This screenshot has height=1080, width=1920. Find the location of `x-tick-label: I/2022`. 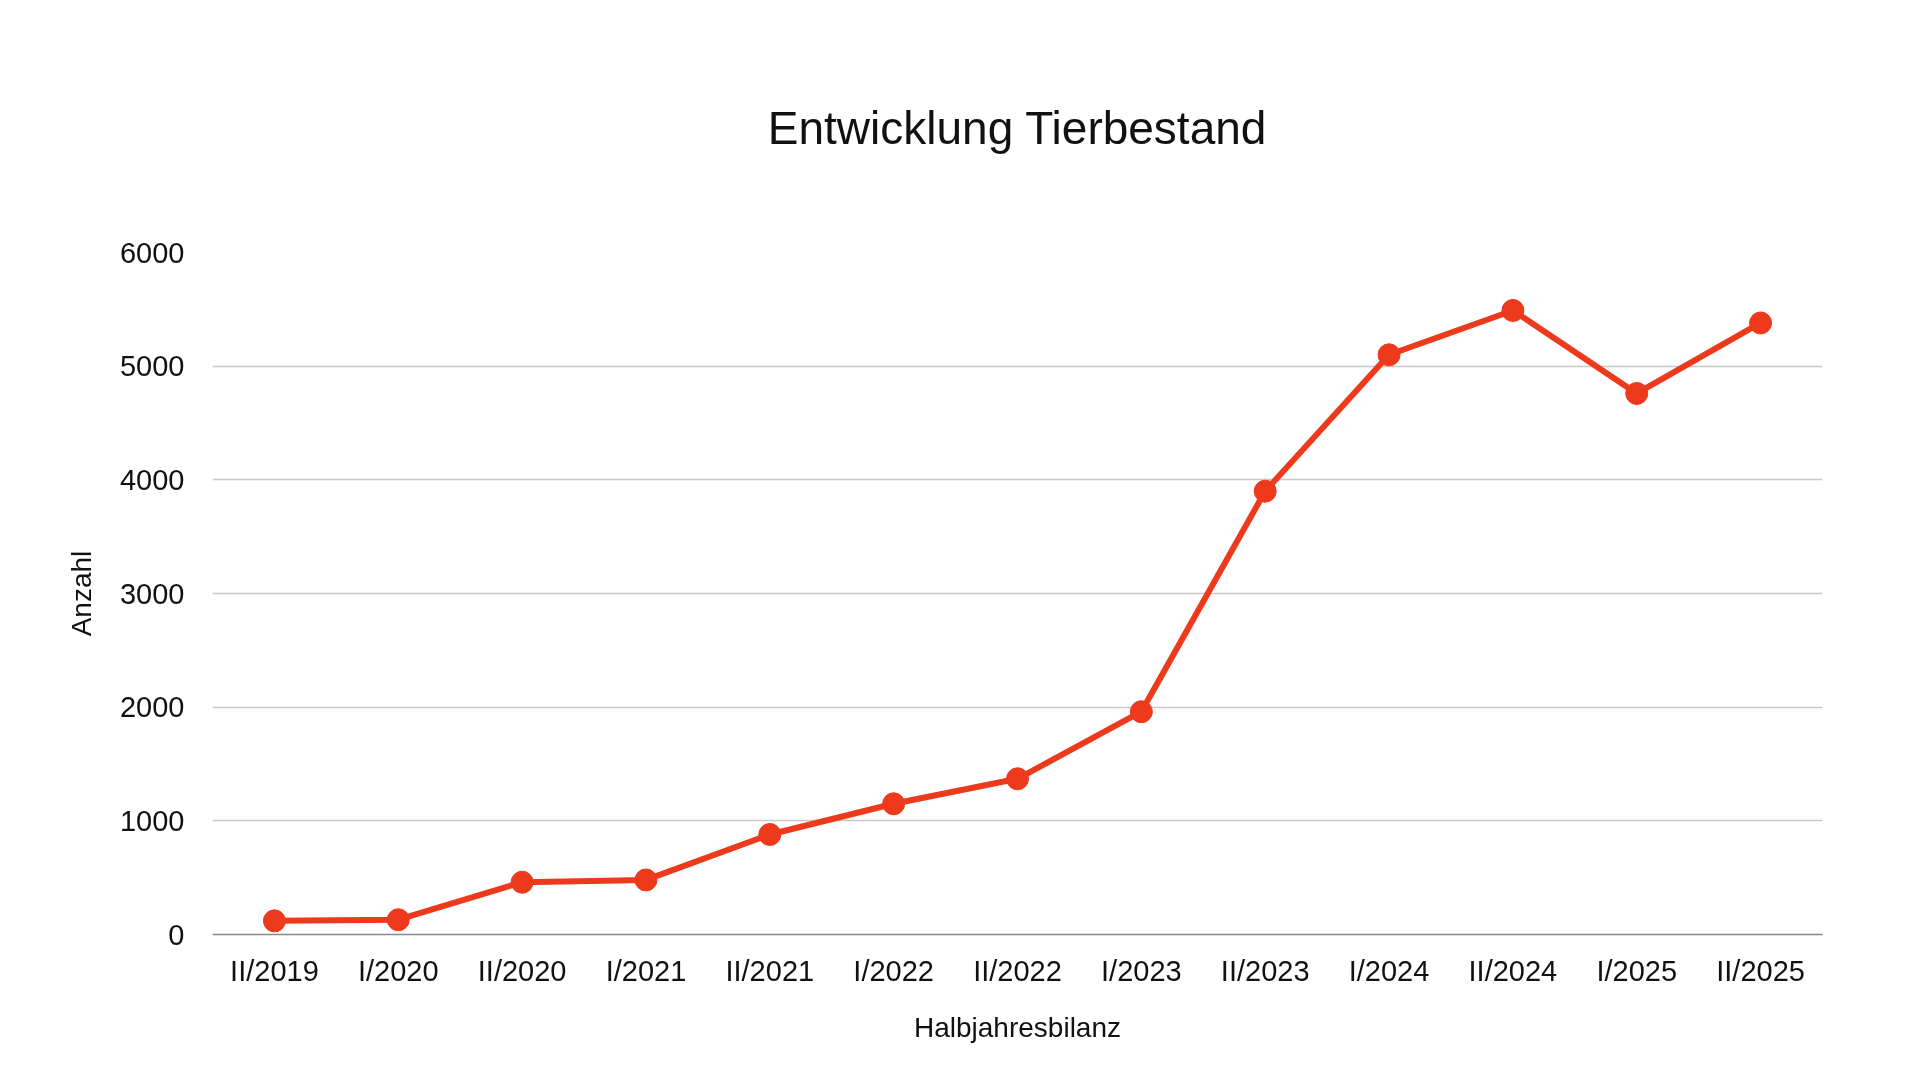

x-tick-label: I/2022 is located at coordinates (893, 970).